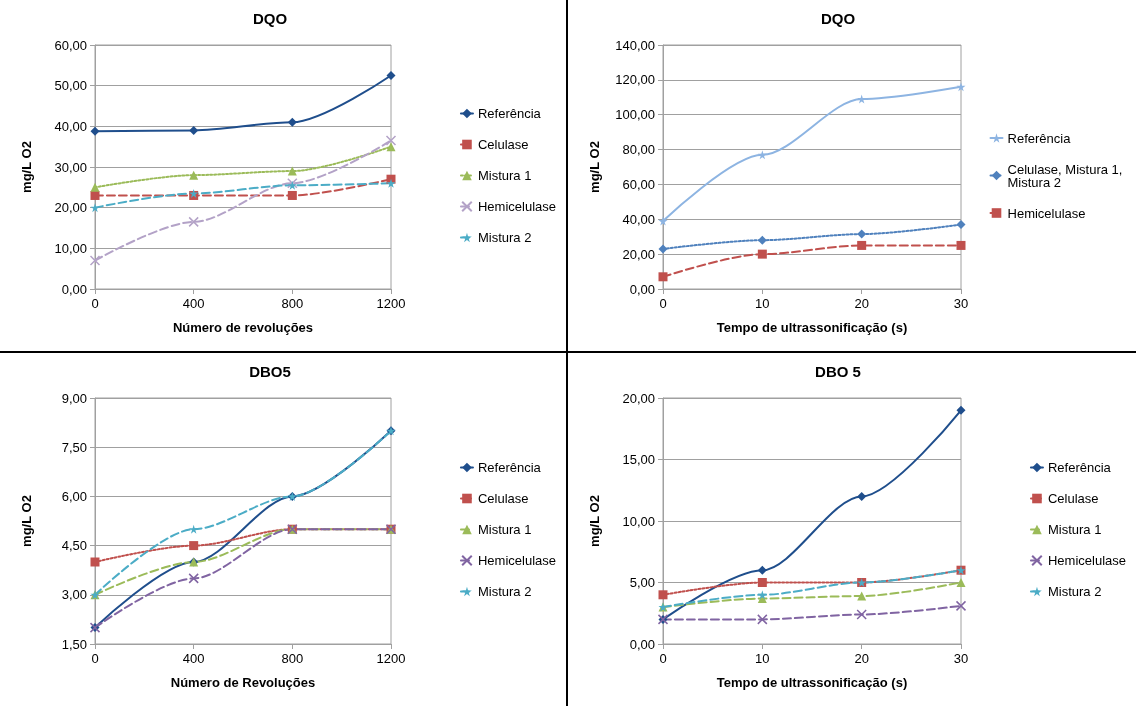 The image size is (1140, 711). What do you see at coordinates (642, 582) in the screenshot?
I see `y-tick-label: 5,00` at bounding box center [642, 582].